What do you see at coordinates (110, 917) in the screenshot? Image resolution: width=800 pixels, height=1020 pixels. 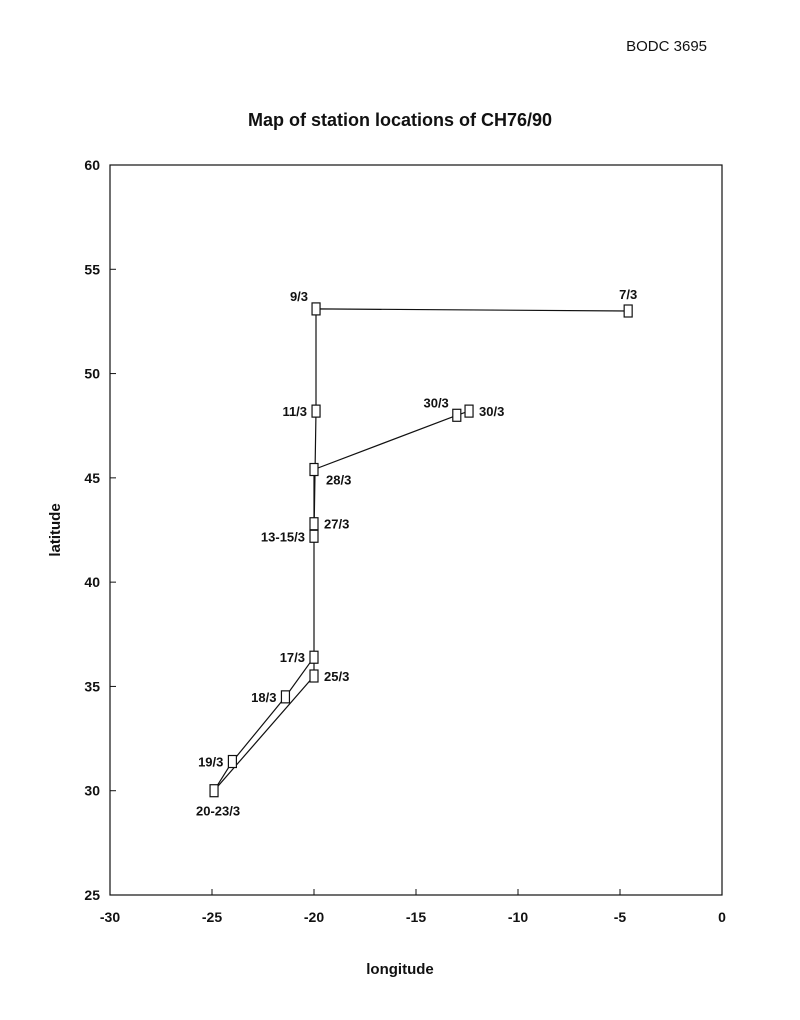 I see `x-tick-label: -30` at bounding box center [110, 917].